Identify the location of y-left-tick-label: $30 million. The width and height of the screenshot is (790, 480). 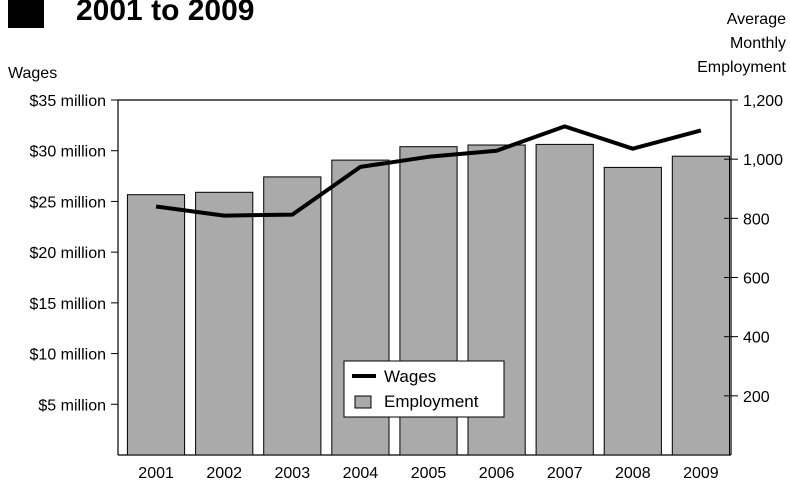
(68, 152).